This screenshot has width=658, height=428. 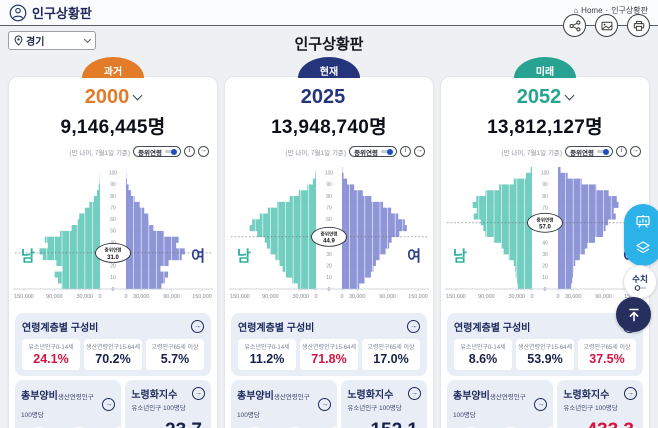 I want to click on numbers-toggle-label: 수치, so click(x=640, y=279).